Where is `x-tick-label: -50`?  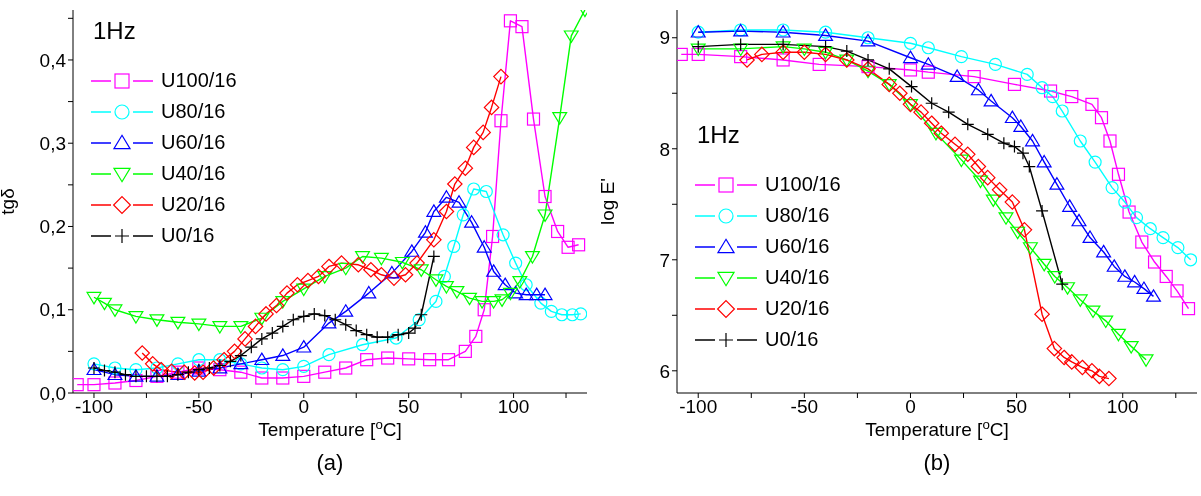 x-tick-label: -50 is located at coordinates (199, 407).